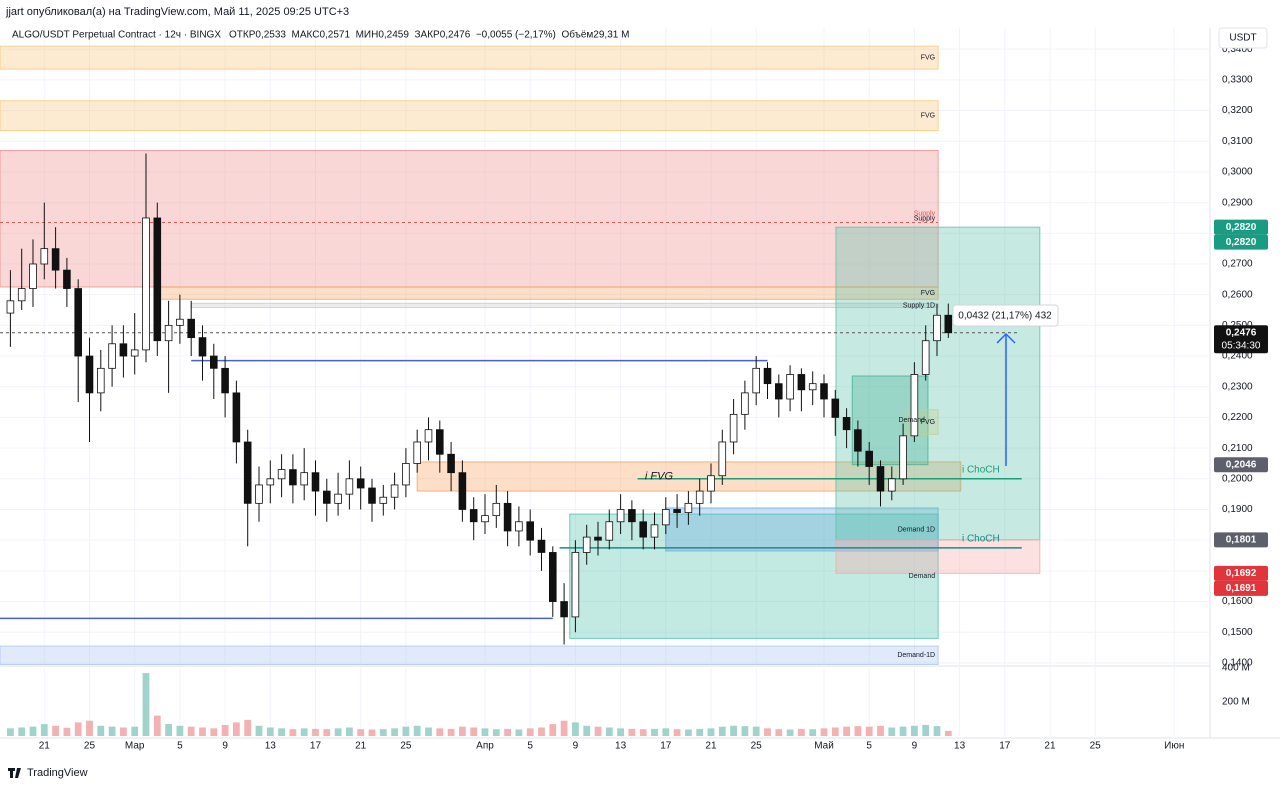 The width and height of the screenshot is (1280, 788). Describe the element at coordinates (1237, 601) in the screenshot. I see `y-tick-label: 0,1600` at that location.